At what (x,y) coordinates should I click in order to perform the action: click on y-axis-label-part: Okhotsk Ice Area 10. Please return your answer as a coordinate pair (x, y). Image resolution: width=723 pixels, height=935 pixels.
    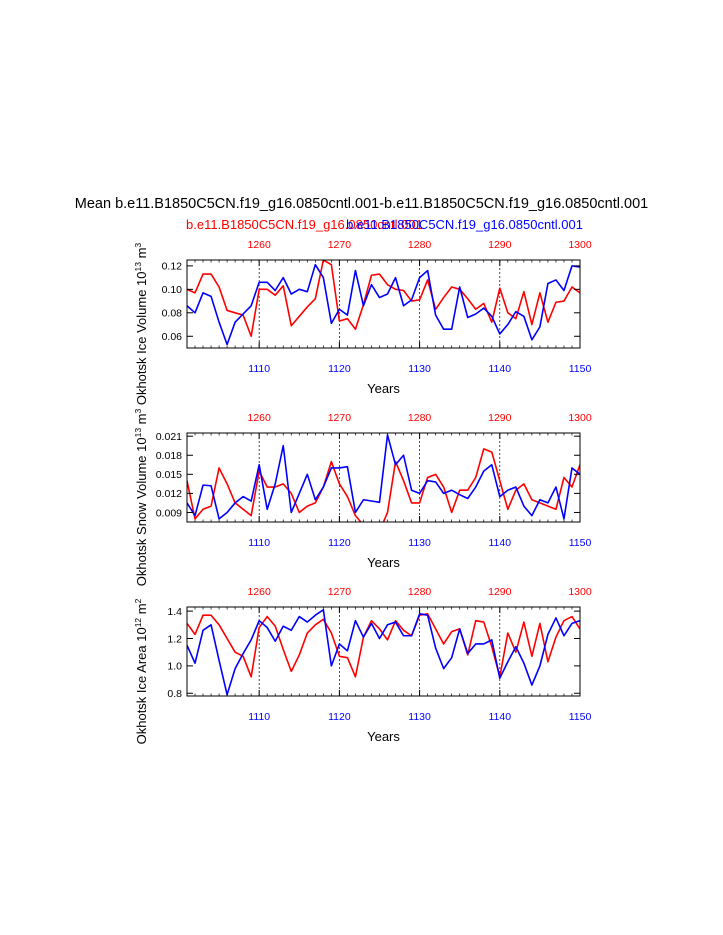
    Looking at the image, I should click on (141, 685).